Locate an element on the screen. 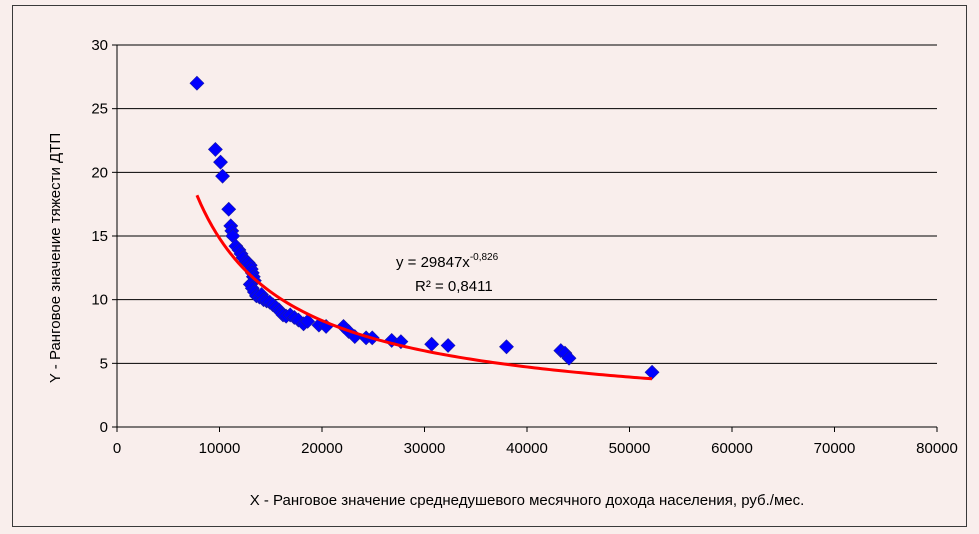 The image size is (979, 534). trend-r-squared: R² = 0,8411 is located at coordinates (454, 286).